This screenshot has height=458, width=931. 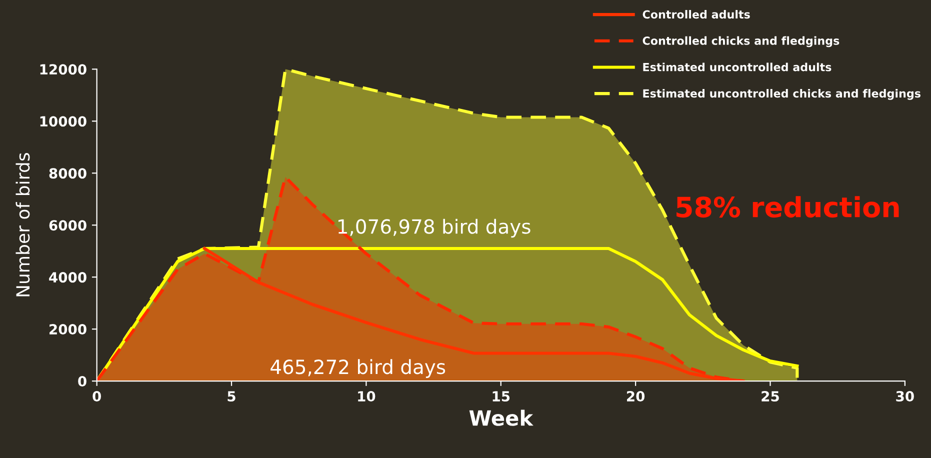 What do you see at coordinates (67, 173) in the screenshot?
I see `y-tick-label: 8000` at bounding box center [67, 173].